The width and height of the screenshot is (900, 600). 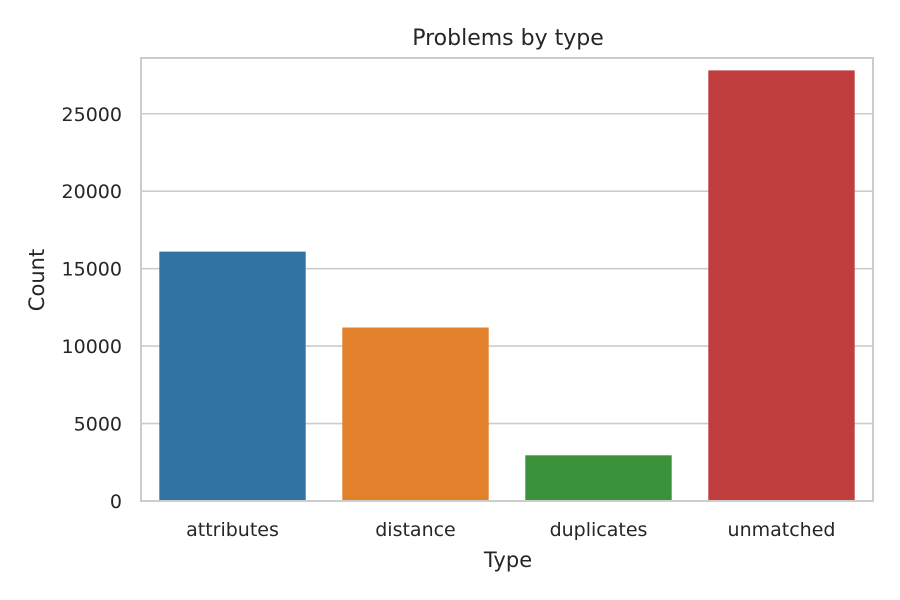 I want to click on x-tick-labels: attributes distance duplicates unmatched, so click(x=510, y=530).